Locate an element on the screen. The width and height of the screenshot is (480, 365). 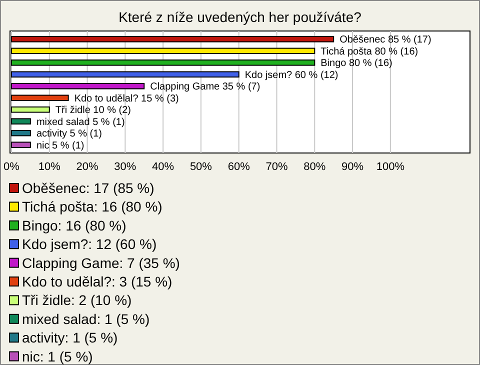
data-label: mixed salad 5 % (1) is located at coordinates (80, 122).